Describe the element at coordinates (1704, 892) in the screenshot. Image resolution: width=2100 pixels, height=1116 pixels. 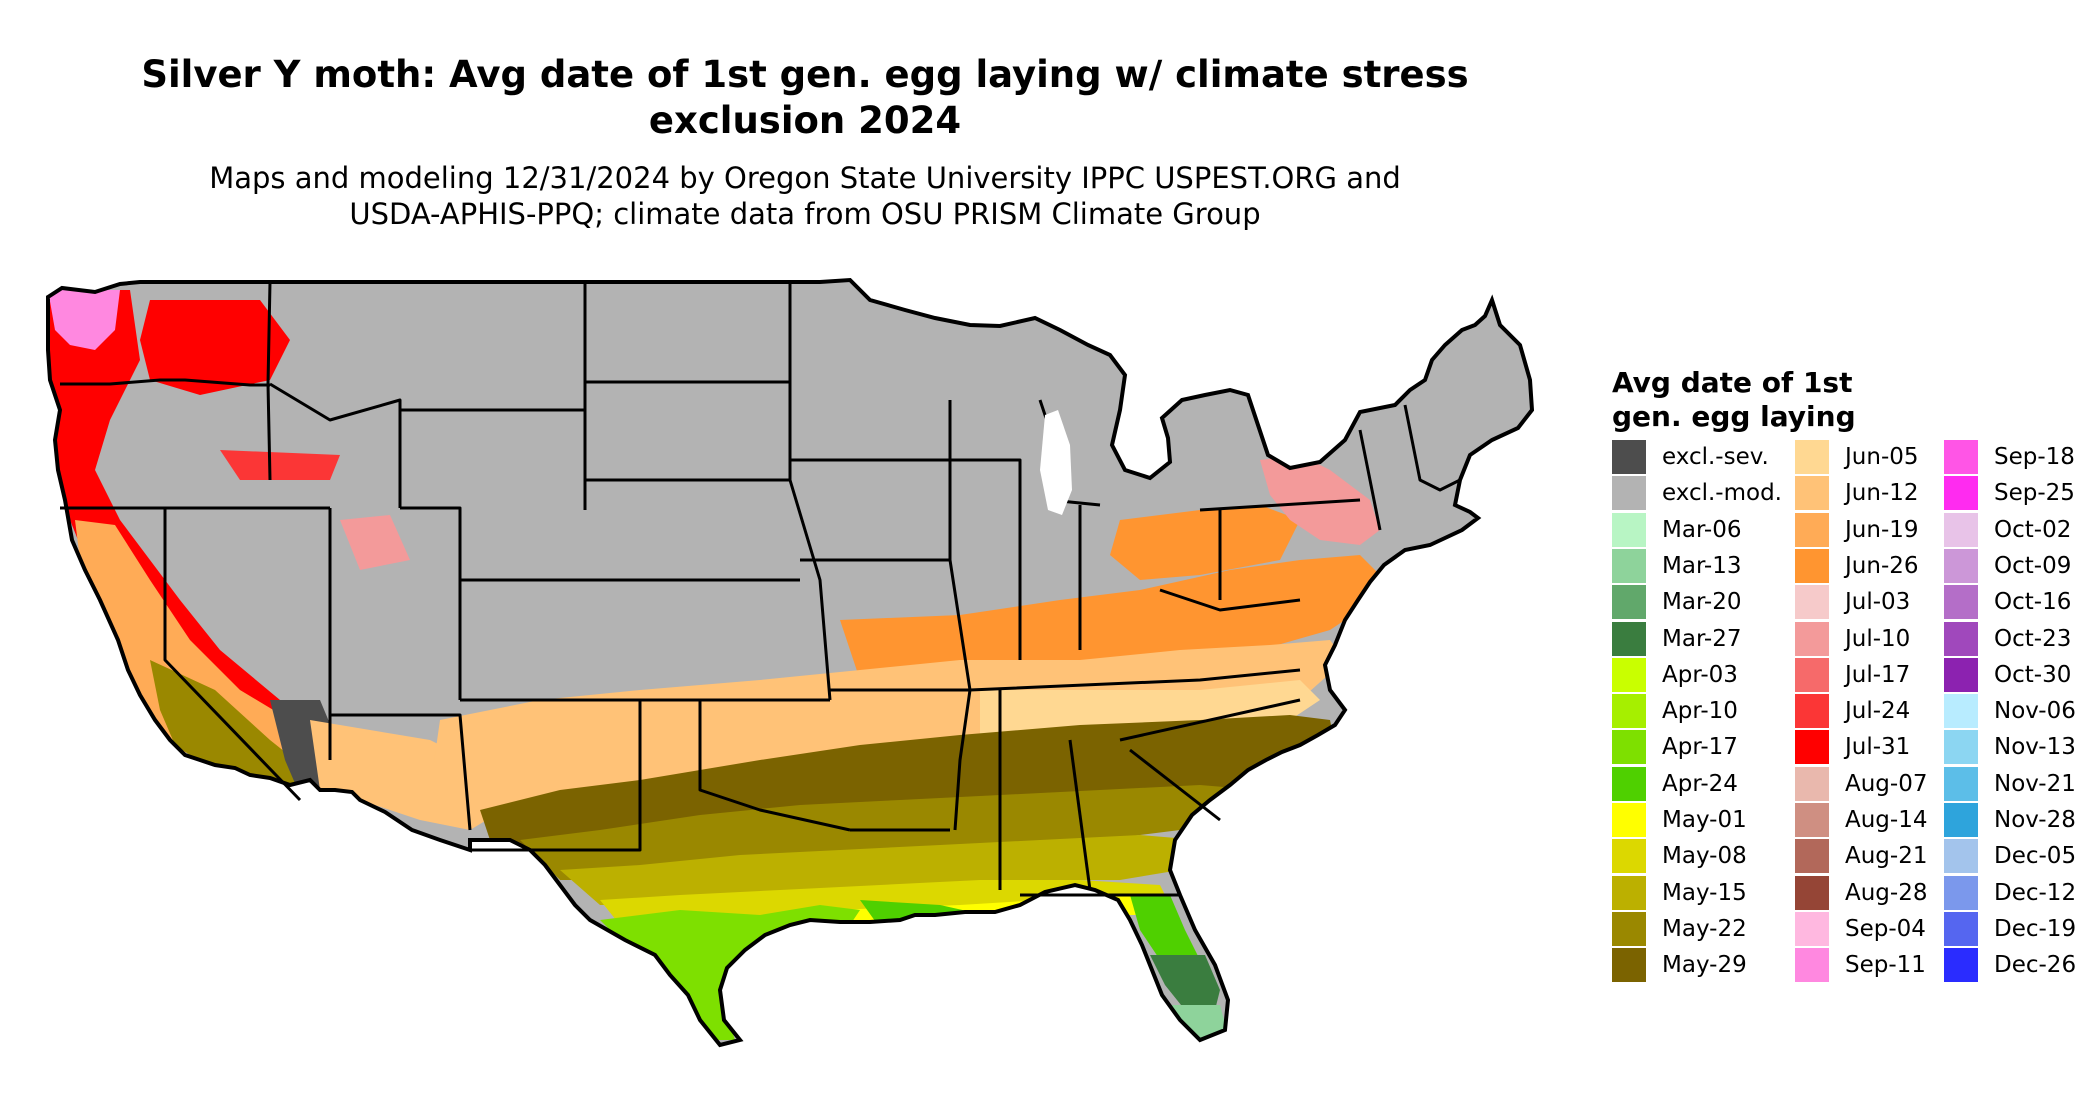
I see `legend-label: May-15` at that location.